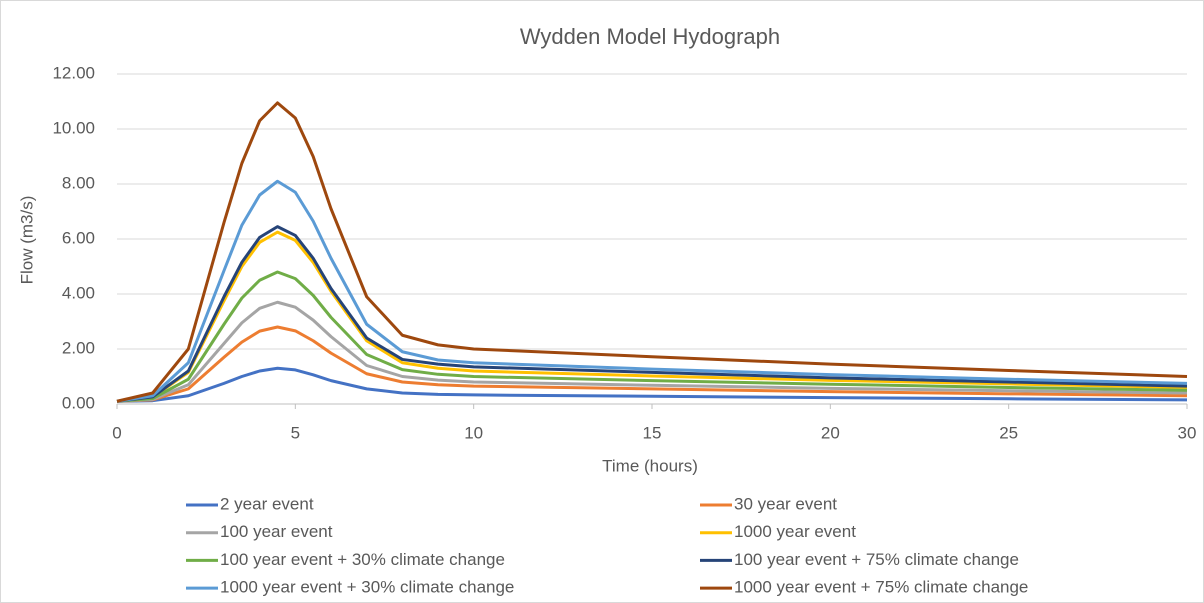 The height and width of the screenshot is (603, 1204). What do you see at coordinates (1187, 432) in the screenshot?
I see `x-tick-label: 30` at bounding box center [1187, 432].